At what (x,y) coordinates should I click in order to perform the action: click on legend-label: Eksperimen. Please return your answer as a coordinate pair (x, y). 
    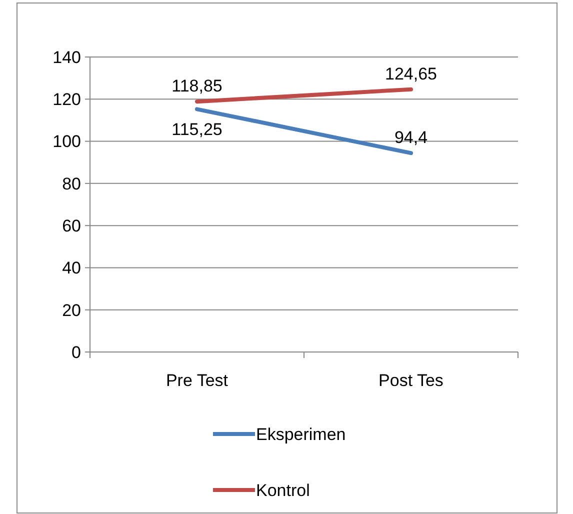
    Looking at the image, I should click on (301, 434).